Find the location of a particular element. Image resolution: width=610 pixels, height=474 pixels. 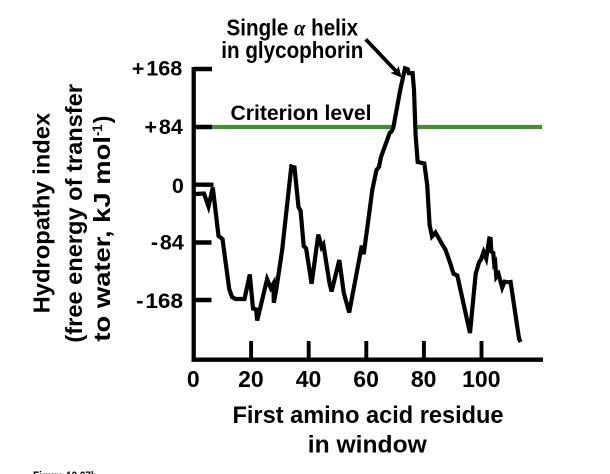

svg-text: - 84 is located at coordinates (167, 243).